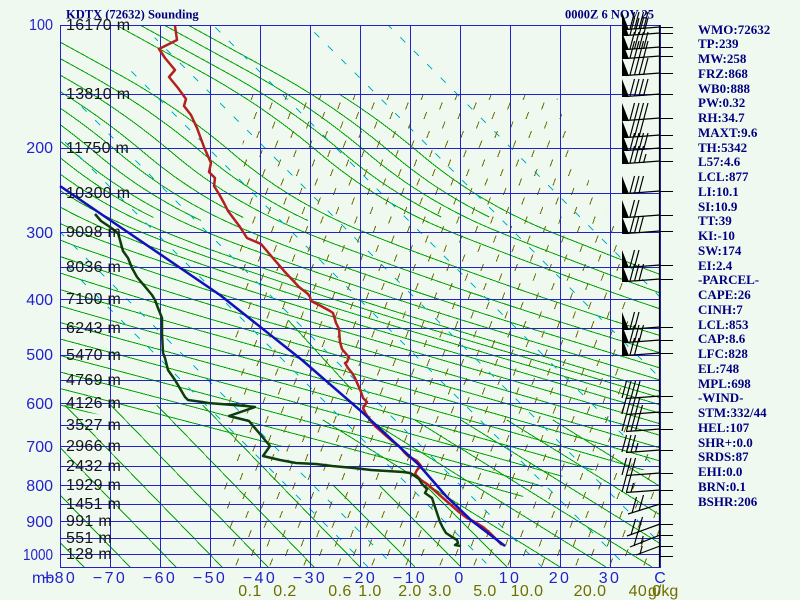 The width and height of the screenshot is (800, 600). I want to click on svg-text: 1451 m, so click(93, 504).